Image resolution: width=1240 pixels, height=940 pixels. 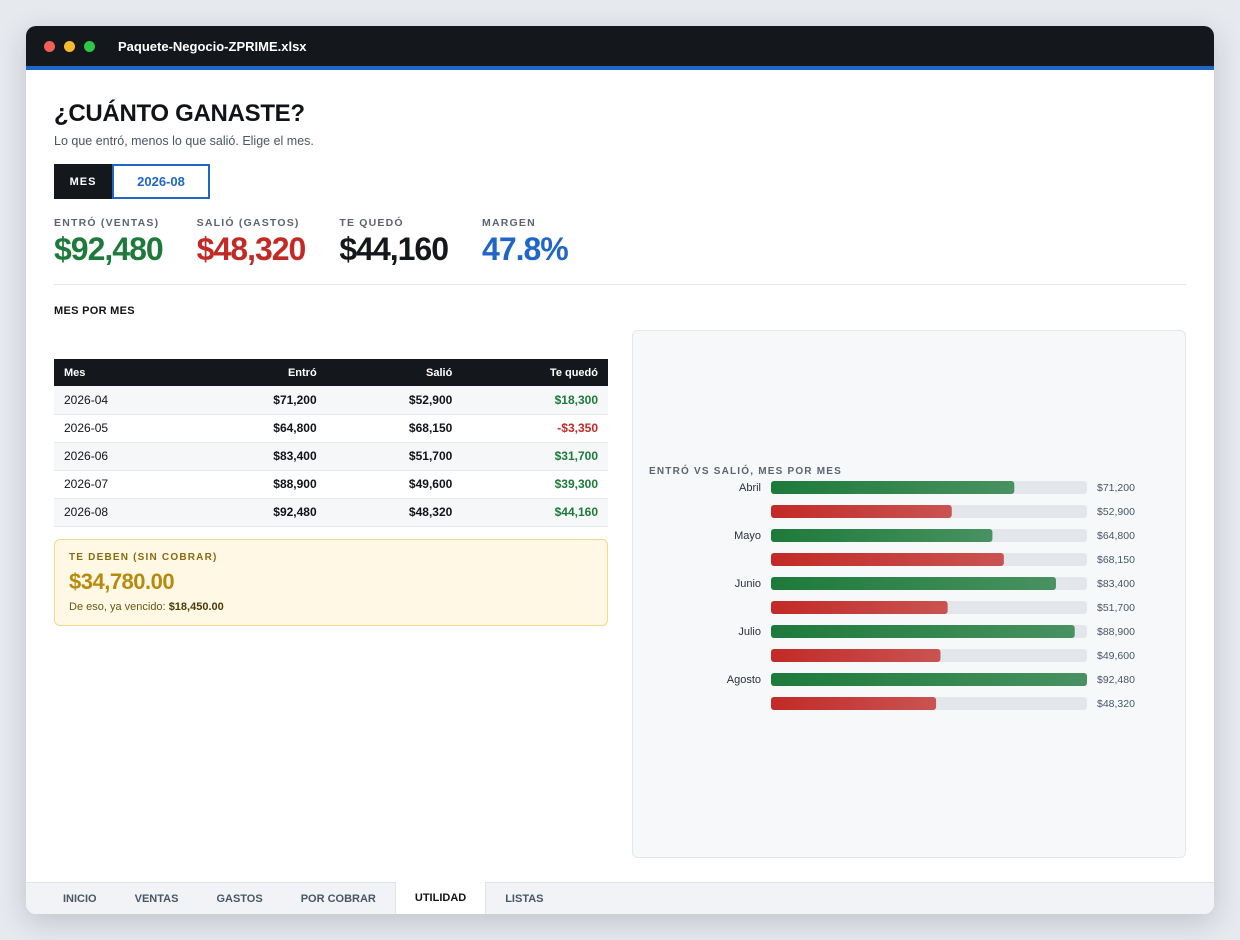 What do you see at coordinates (1116, 536) in the screenshot?
I see `value-label: $64,800` at bounding box center [1116, 536].